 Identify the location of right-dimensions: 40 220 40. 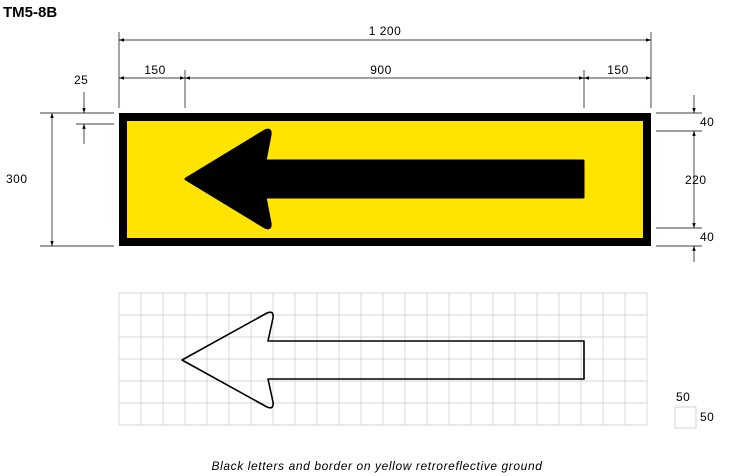
(685, 178).